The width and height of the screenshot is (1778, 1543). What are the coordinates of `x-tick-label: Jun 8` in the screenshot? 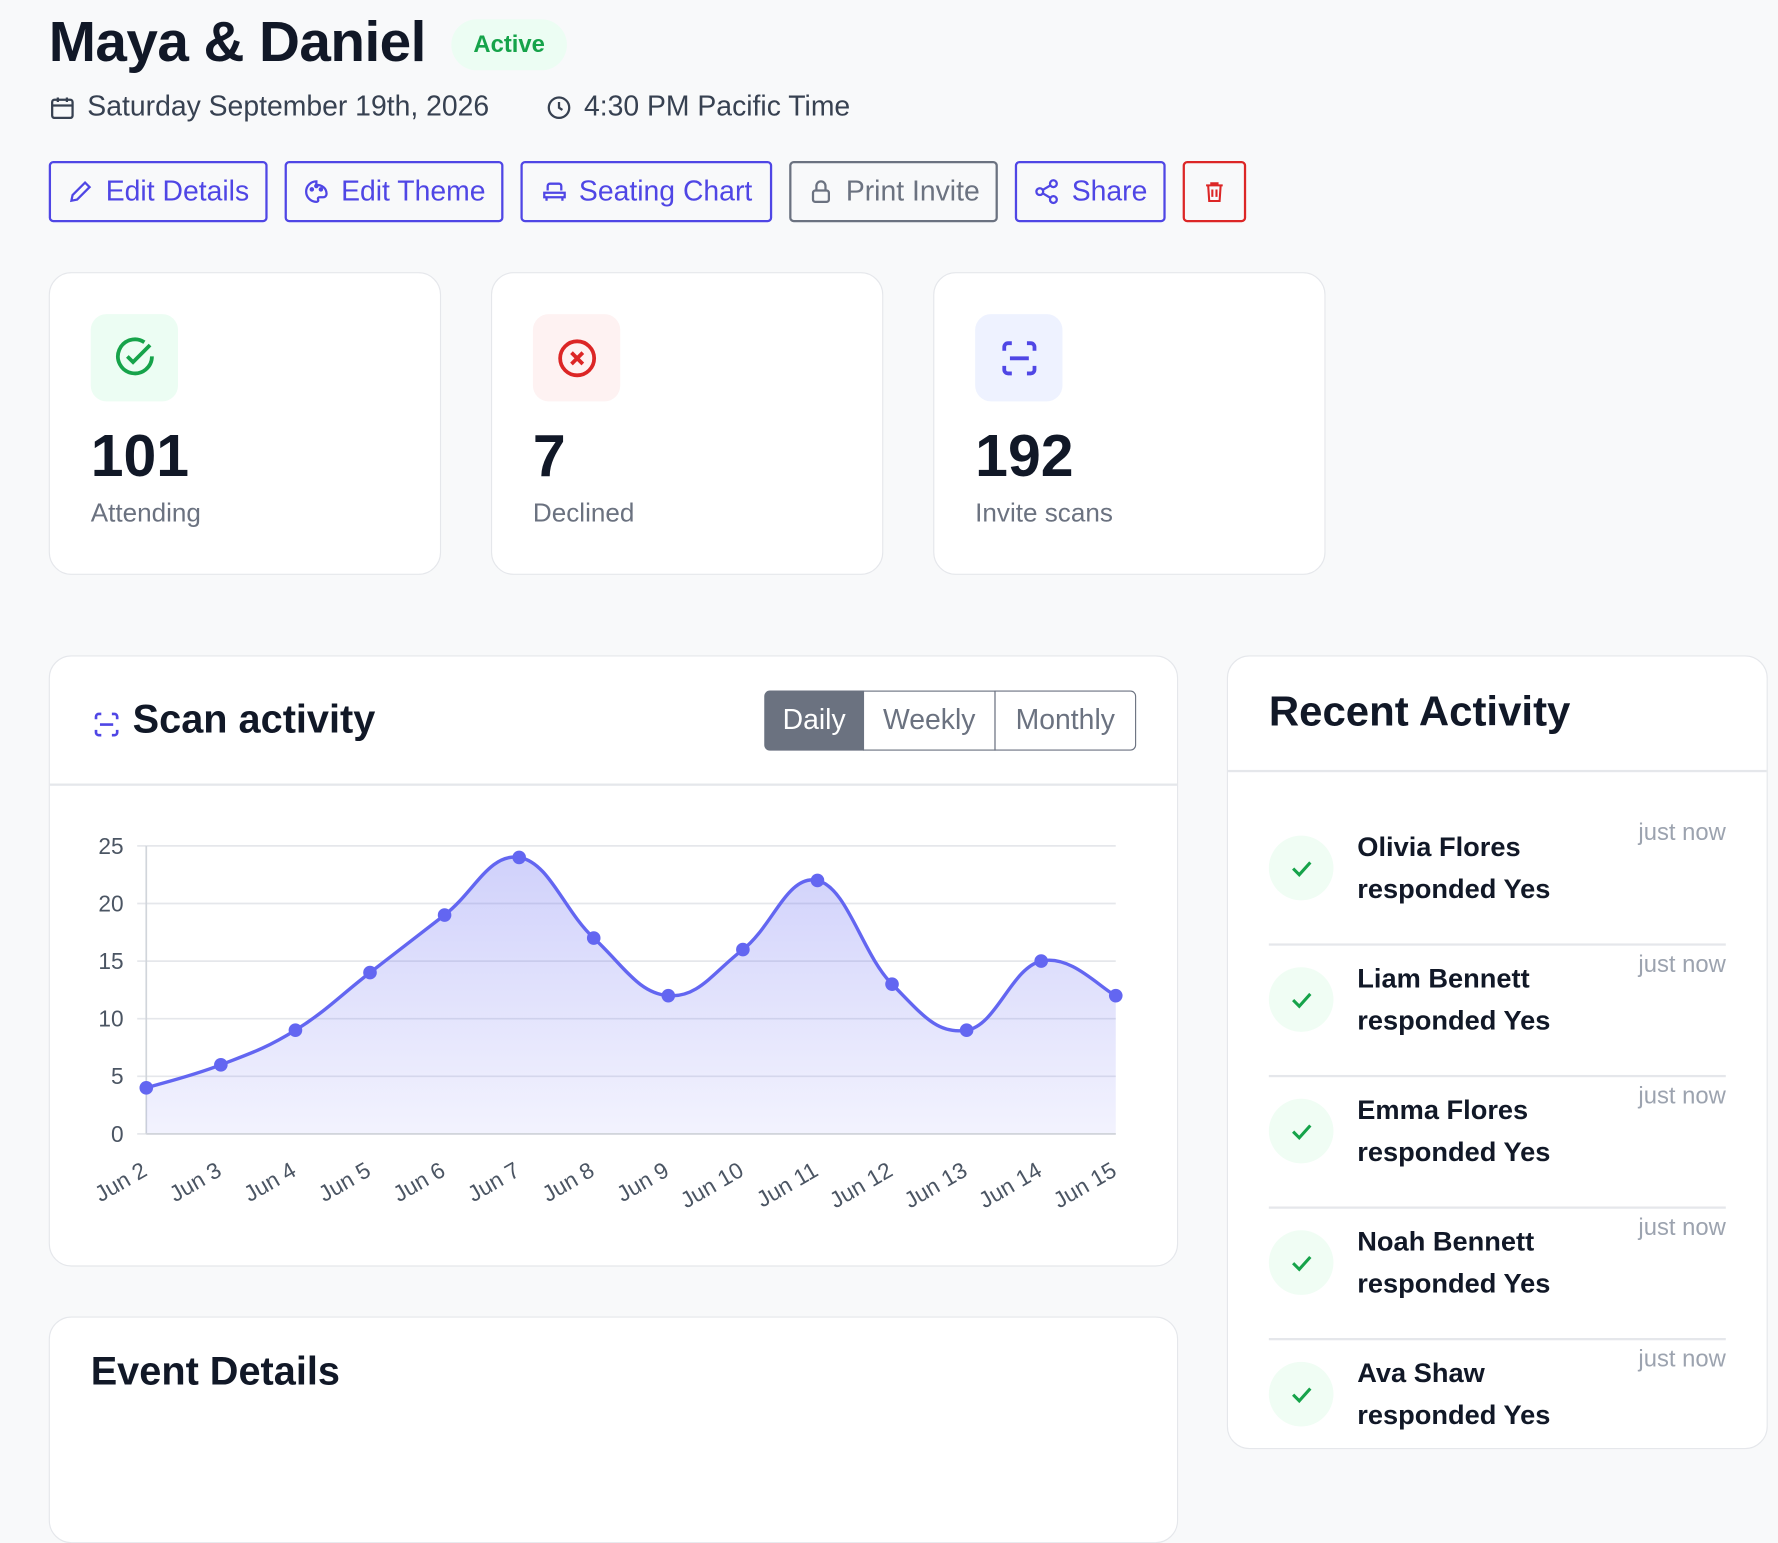 It's located at (567, 1182).